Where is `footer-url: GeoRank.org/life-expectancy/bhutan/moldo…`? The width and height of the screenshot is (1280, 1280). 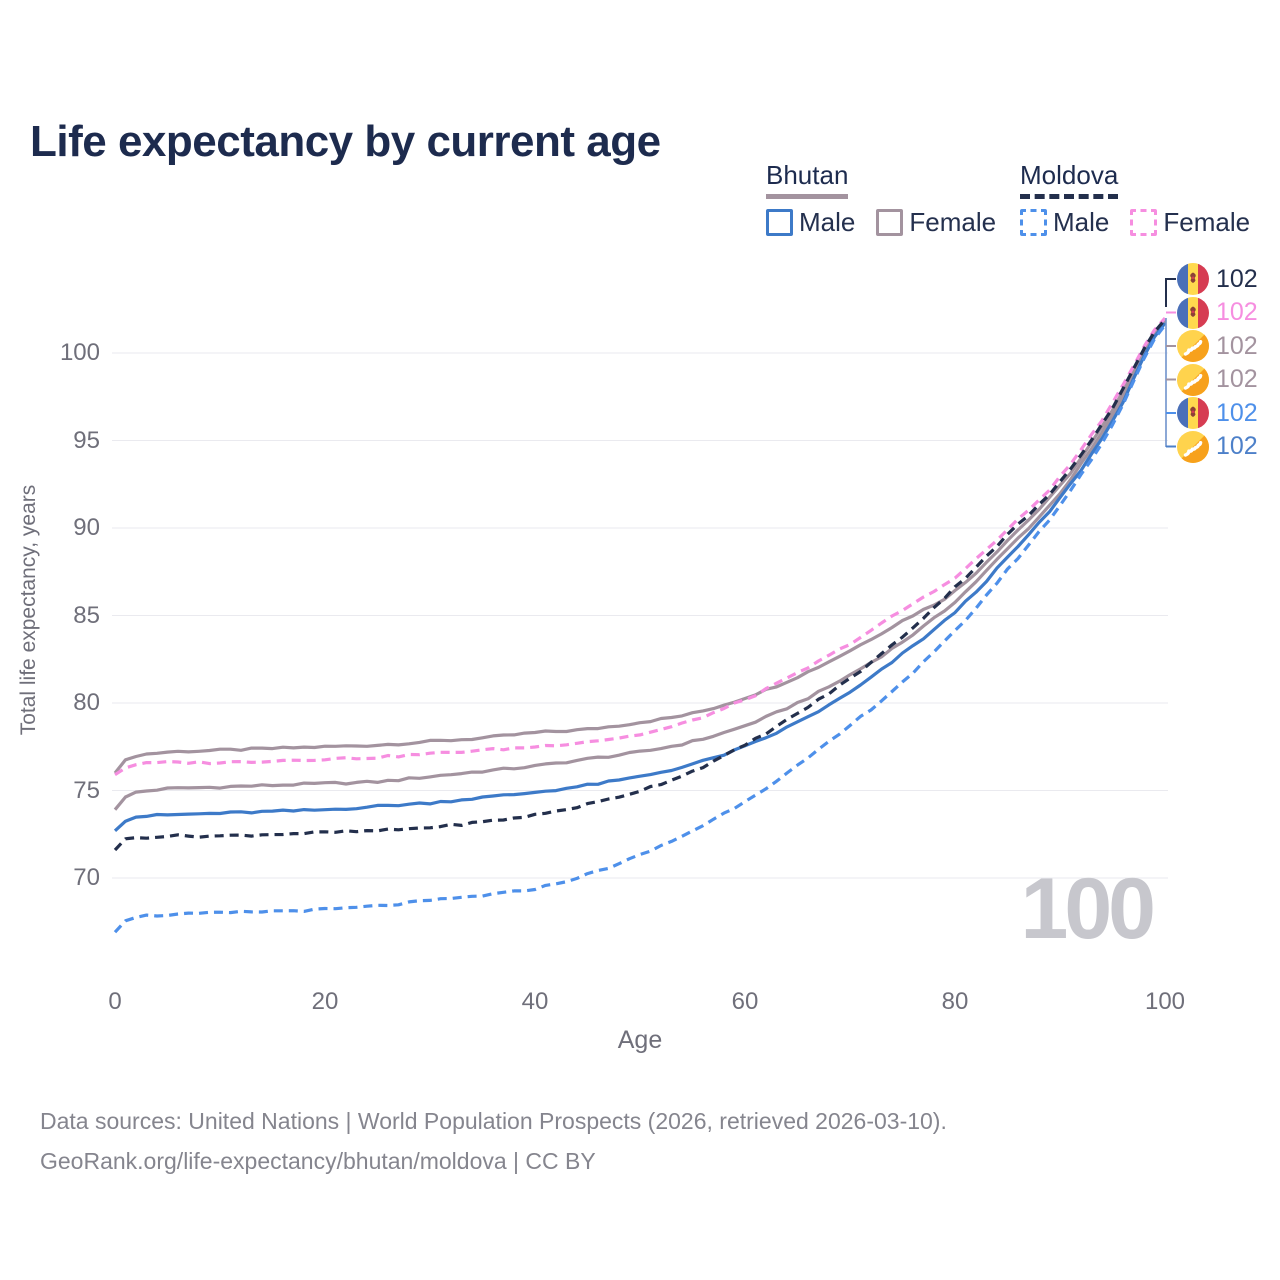
footer-url: GeoRank.org/life-expectancy/bhutan/moldo… is located at coordinates (318, 1161).